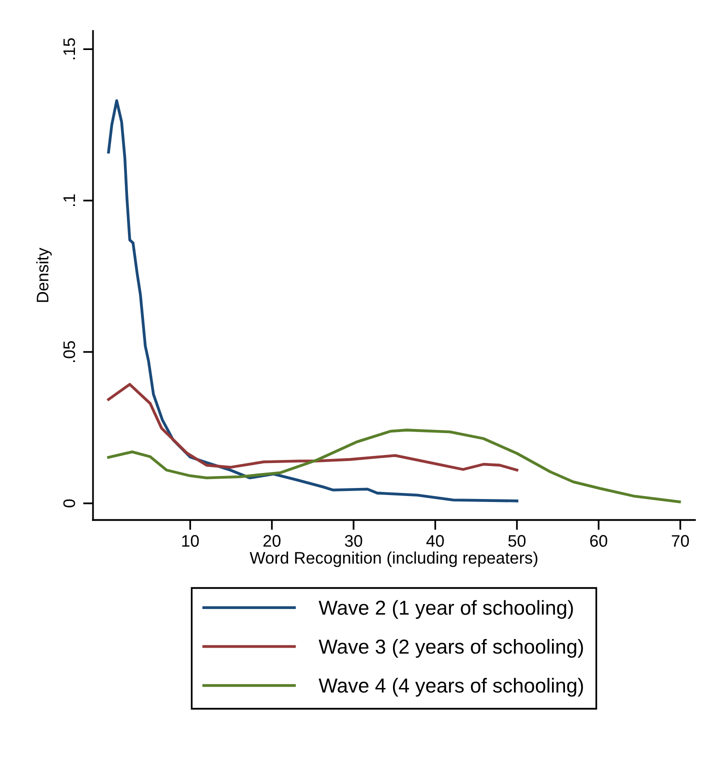 The image size is (711, 773). I want to click on y-tick-label: .05, so click(69, 351).